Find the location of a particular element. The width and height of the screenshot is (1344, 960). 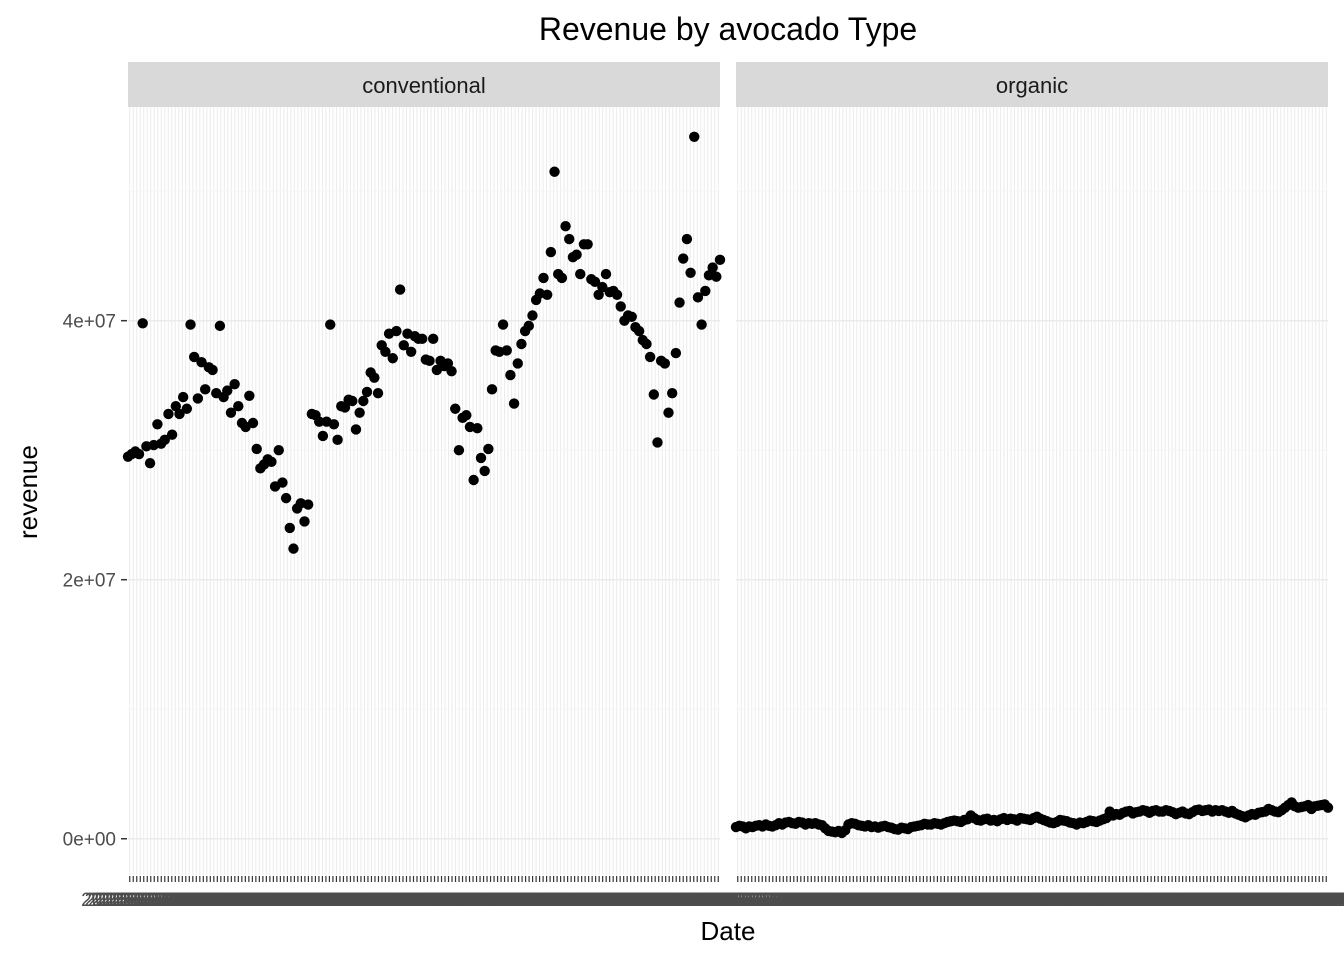

chart-title: Revenue by avocado Type is located at coordinates (728, 29).